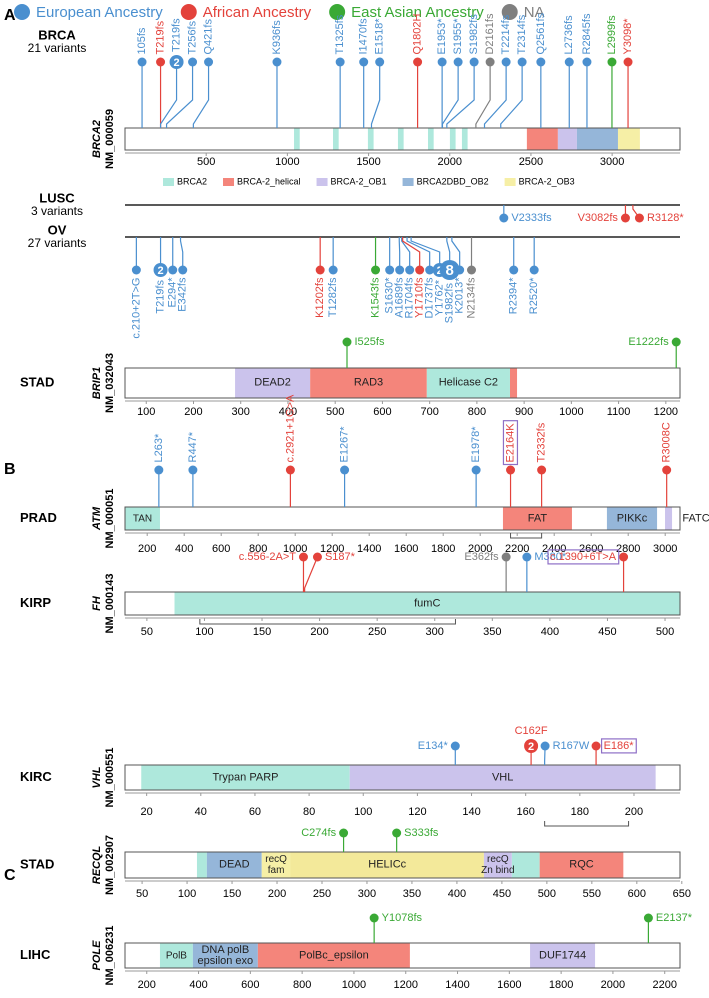 The width and height of the screenshot is (709, 998). I want to click on mutation-label: R2520*, so click(534, 295).